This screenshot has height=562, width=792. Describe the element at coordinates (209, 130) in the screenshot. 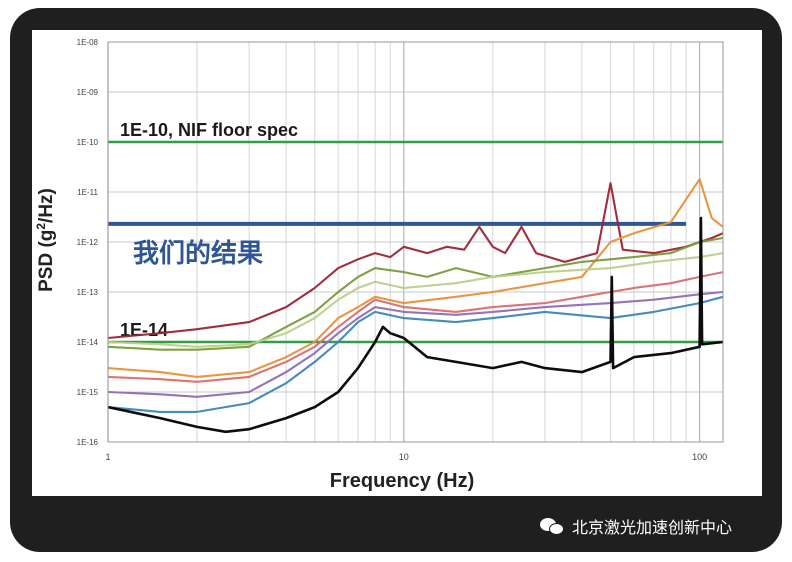

I see `reference-line-label-1: 1E-10, NIF floor spec` at that location.